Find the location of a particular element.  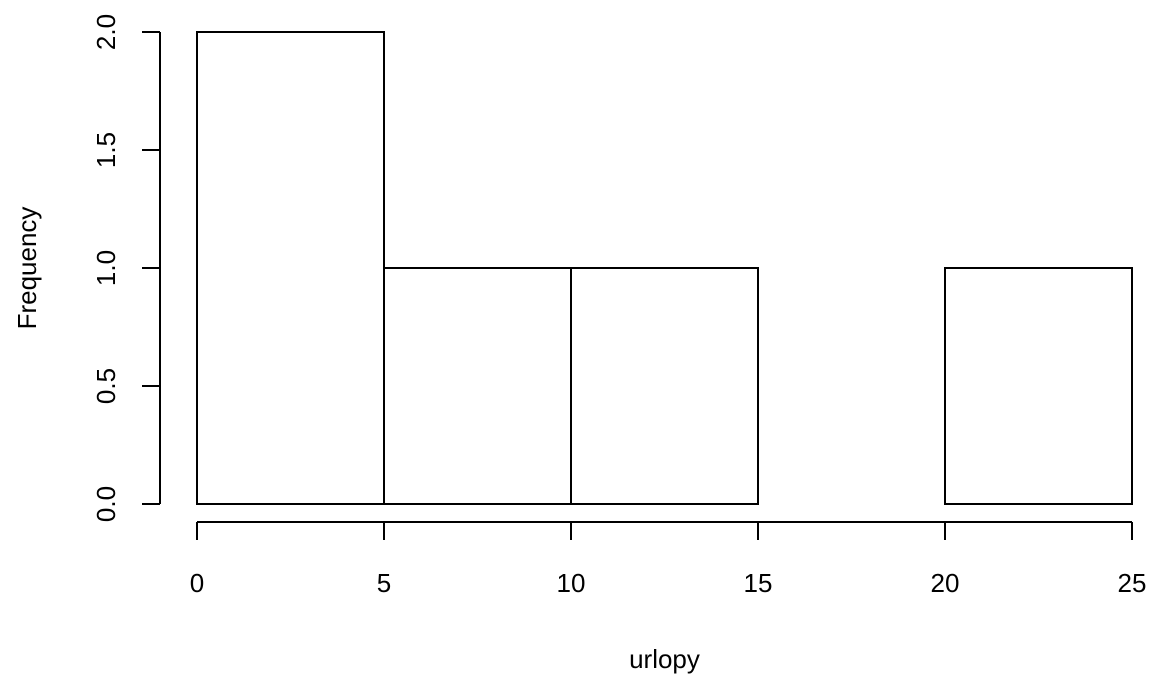

x-tick-label: 20 is located at coordinates (945, 583).